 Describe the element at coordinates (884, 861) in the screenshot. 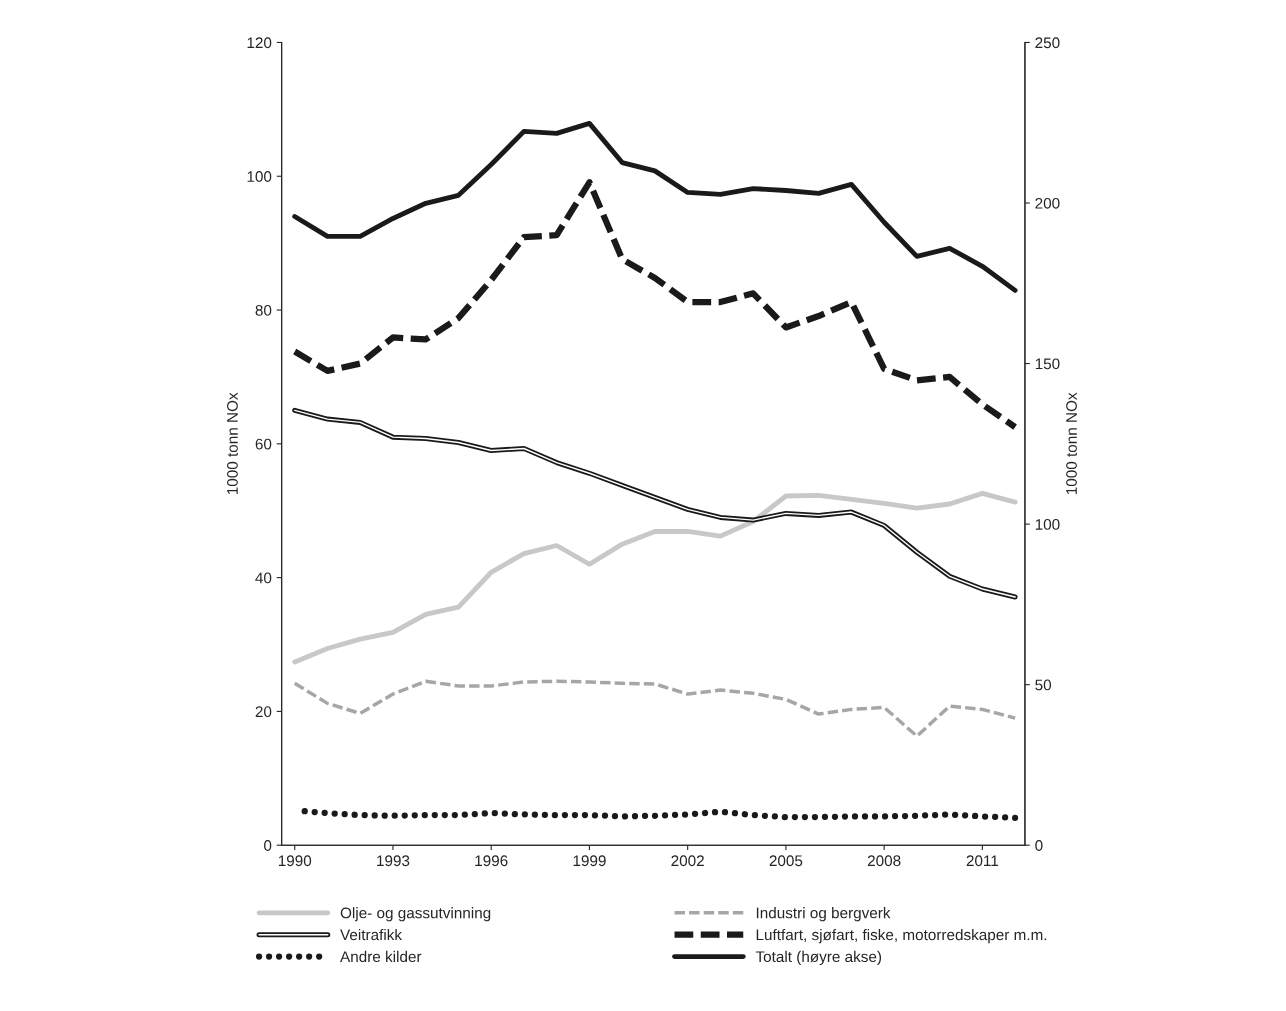

I see `x-tick-label: 2008` at that location.